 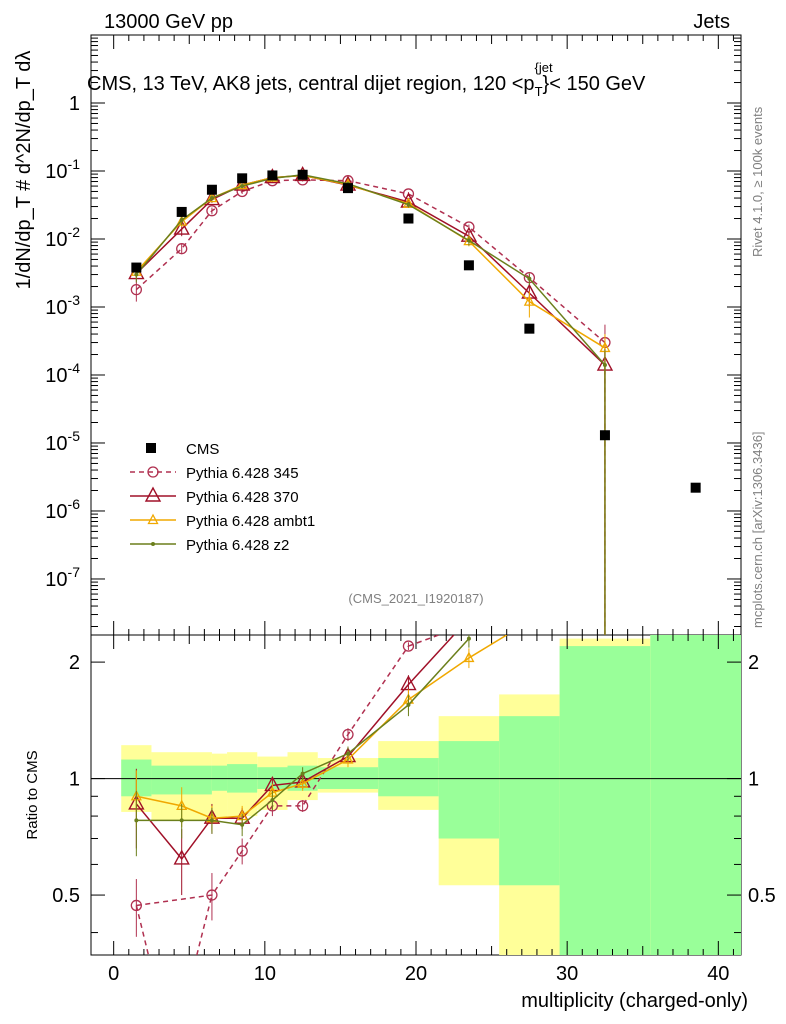 What do you see at coordinates (74, 104) in the screenshot?
I see `y-tick-label-main: 1` at bounding box center [74, 104].